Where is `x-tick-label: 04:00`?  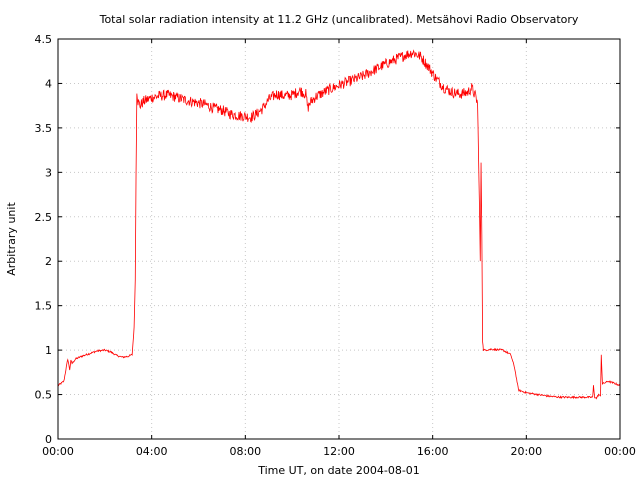 x-tick-label: 04:00 is located at coordinates (152, 451).